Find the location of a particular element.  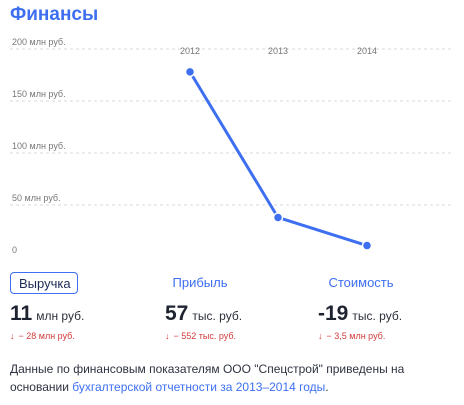

note-end: . is located at coordinates (327, 387).